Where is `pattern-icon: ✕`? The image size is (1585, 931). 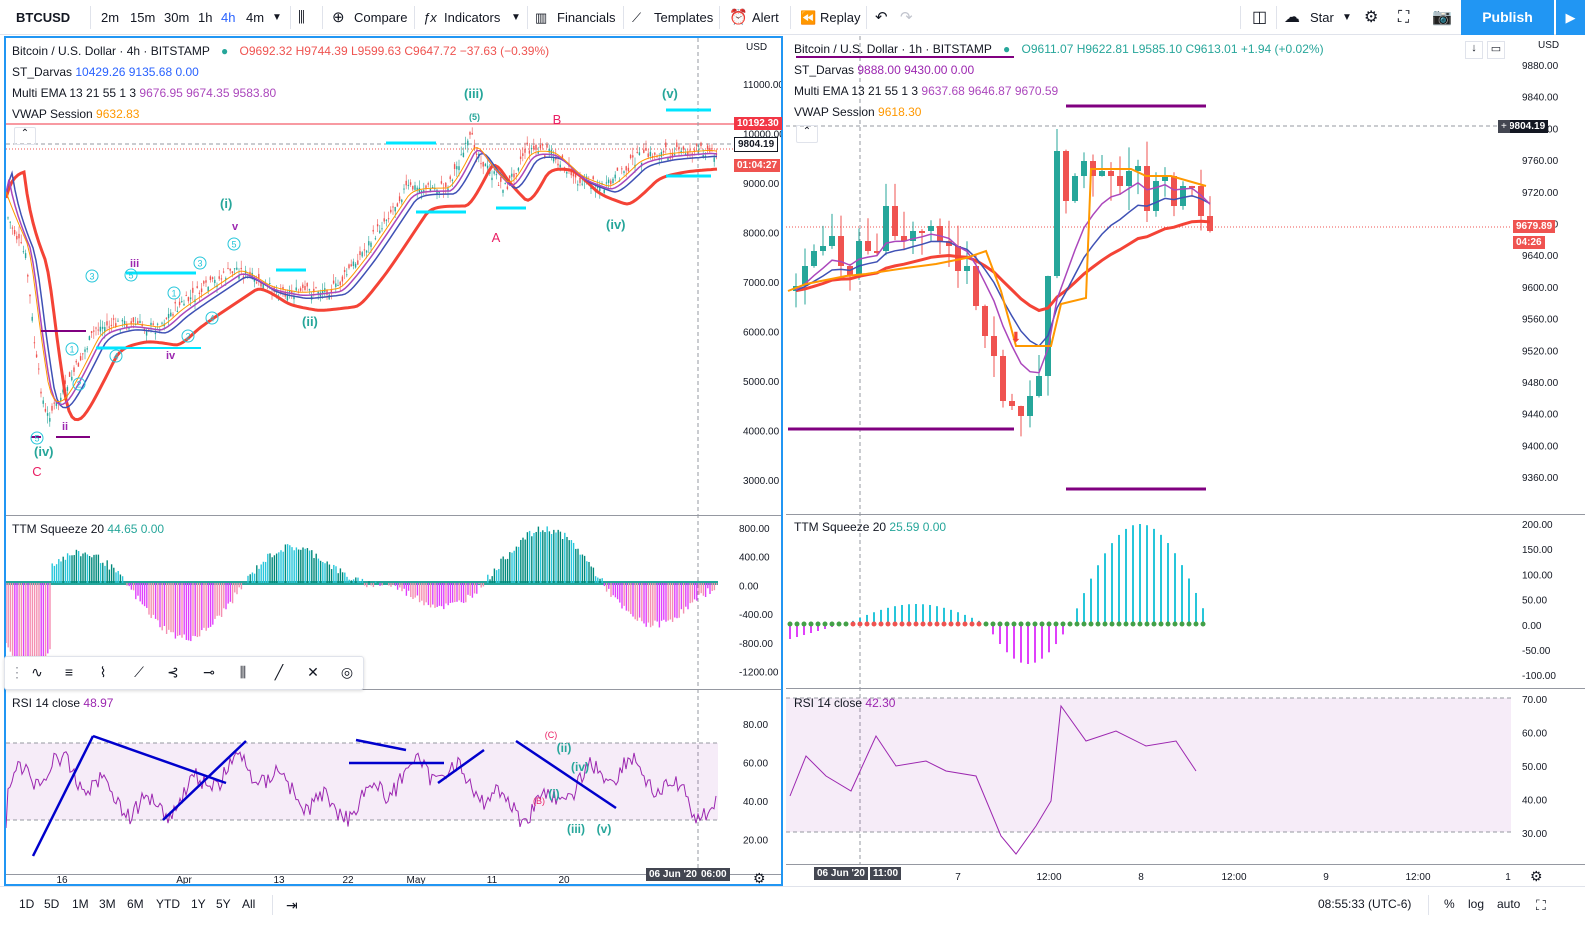 pattern-icon: ✕ is located at coordinates (313, 672).